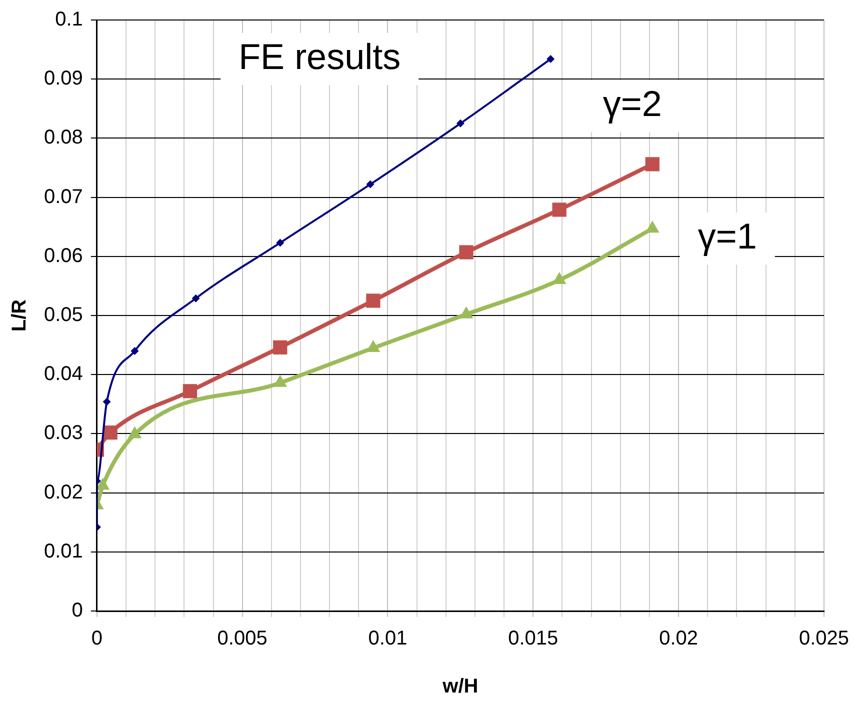 The width and height of the screenshot is (859, 707). What do you see at coordinates (824, 639) in the screenshot?
I see `x-tick-label: 0.025` at bounding box center [824, 639].